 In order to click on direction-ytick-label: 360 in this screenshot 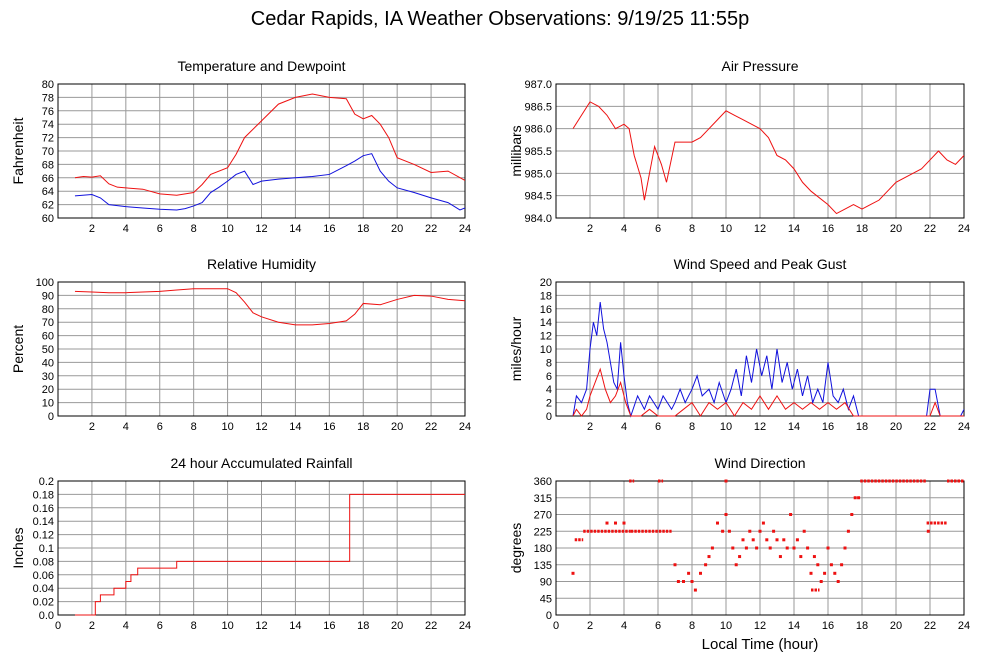, I will do `click(543, 482)`.